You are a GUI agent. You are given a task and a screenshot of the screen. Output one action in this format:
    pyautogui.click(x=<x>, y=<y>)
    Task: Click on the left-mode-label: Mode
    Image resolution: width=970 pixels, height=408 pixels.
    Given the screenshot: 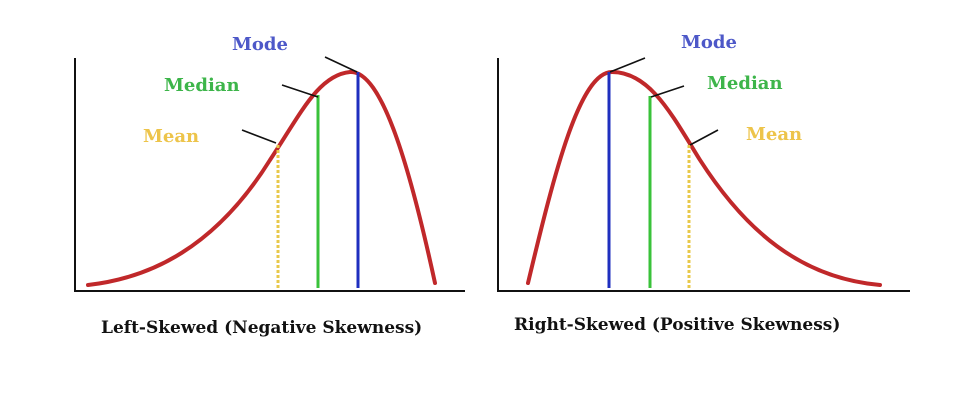 What is the action you would take?
    pyautogui.click(x=260, y=44)
    